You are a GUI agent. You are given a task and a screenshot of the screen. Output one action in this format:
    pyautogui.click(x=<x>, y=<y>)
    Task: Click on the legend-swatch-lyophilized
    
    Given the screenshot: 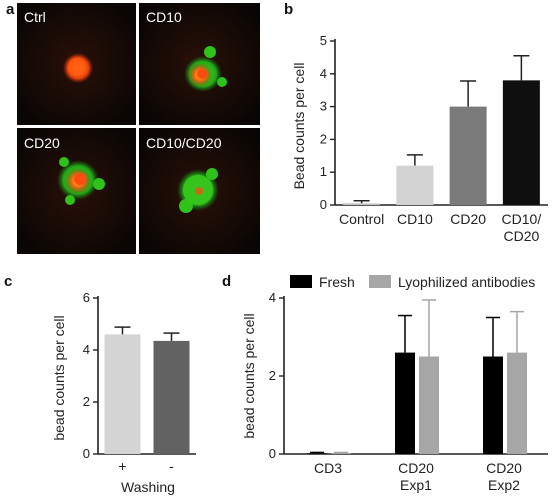 What is the action you would take?
    pyautogui.click(x=380, y=281)
    